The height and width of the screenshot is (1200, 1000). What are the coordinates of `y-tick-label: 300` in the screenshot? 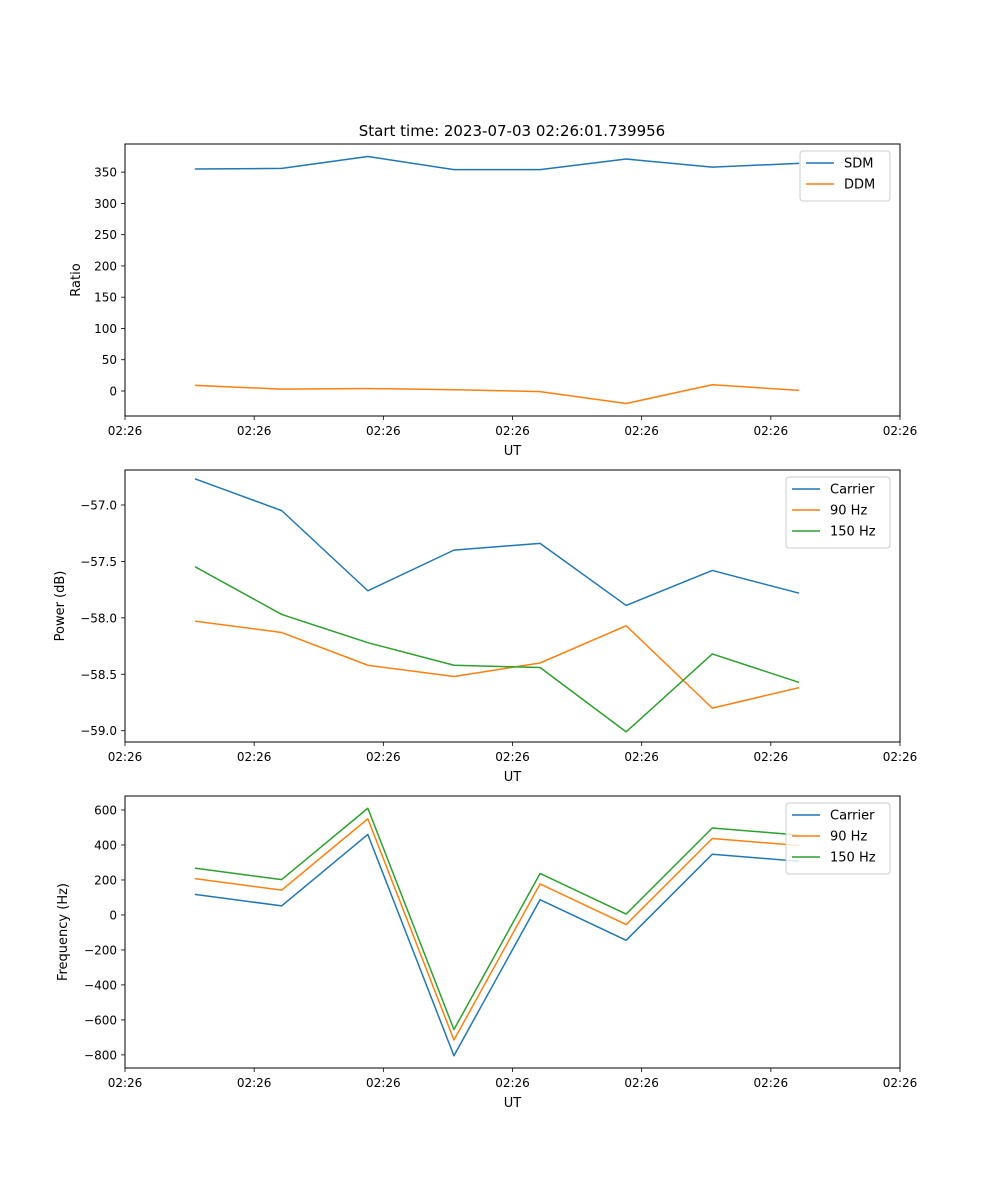 It's located at (105, 204).